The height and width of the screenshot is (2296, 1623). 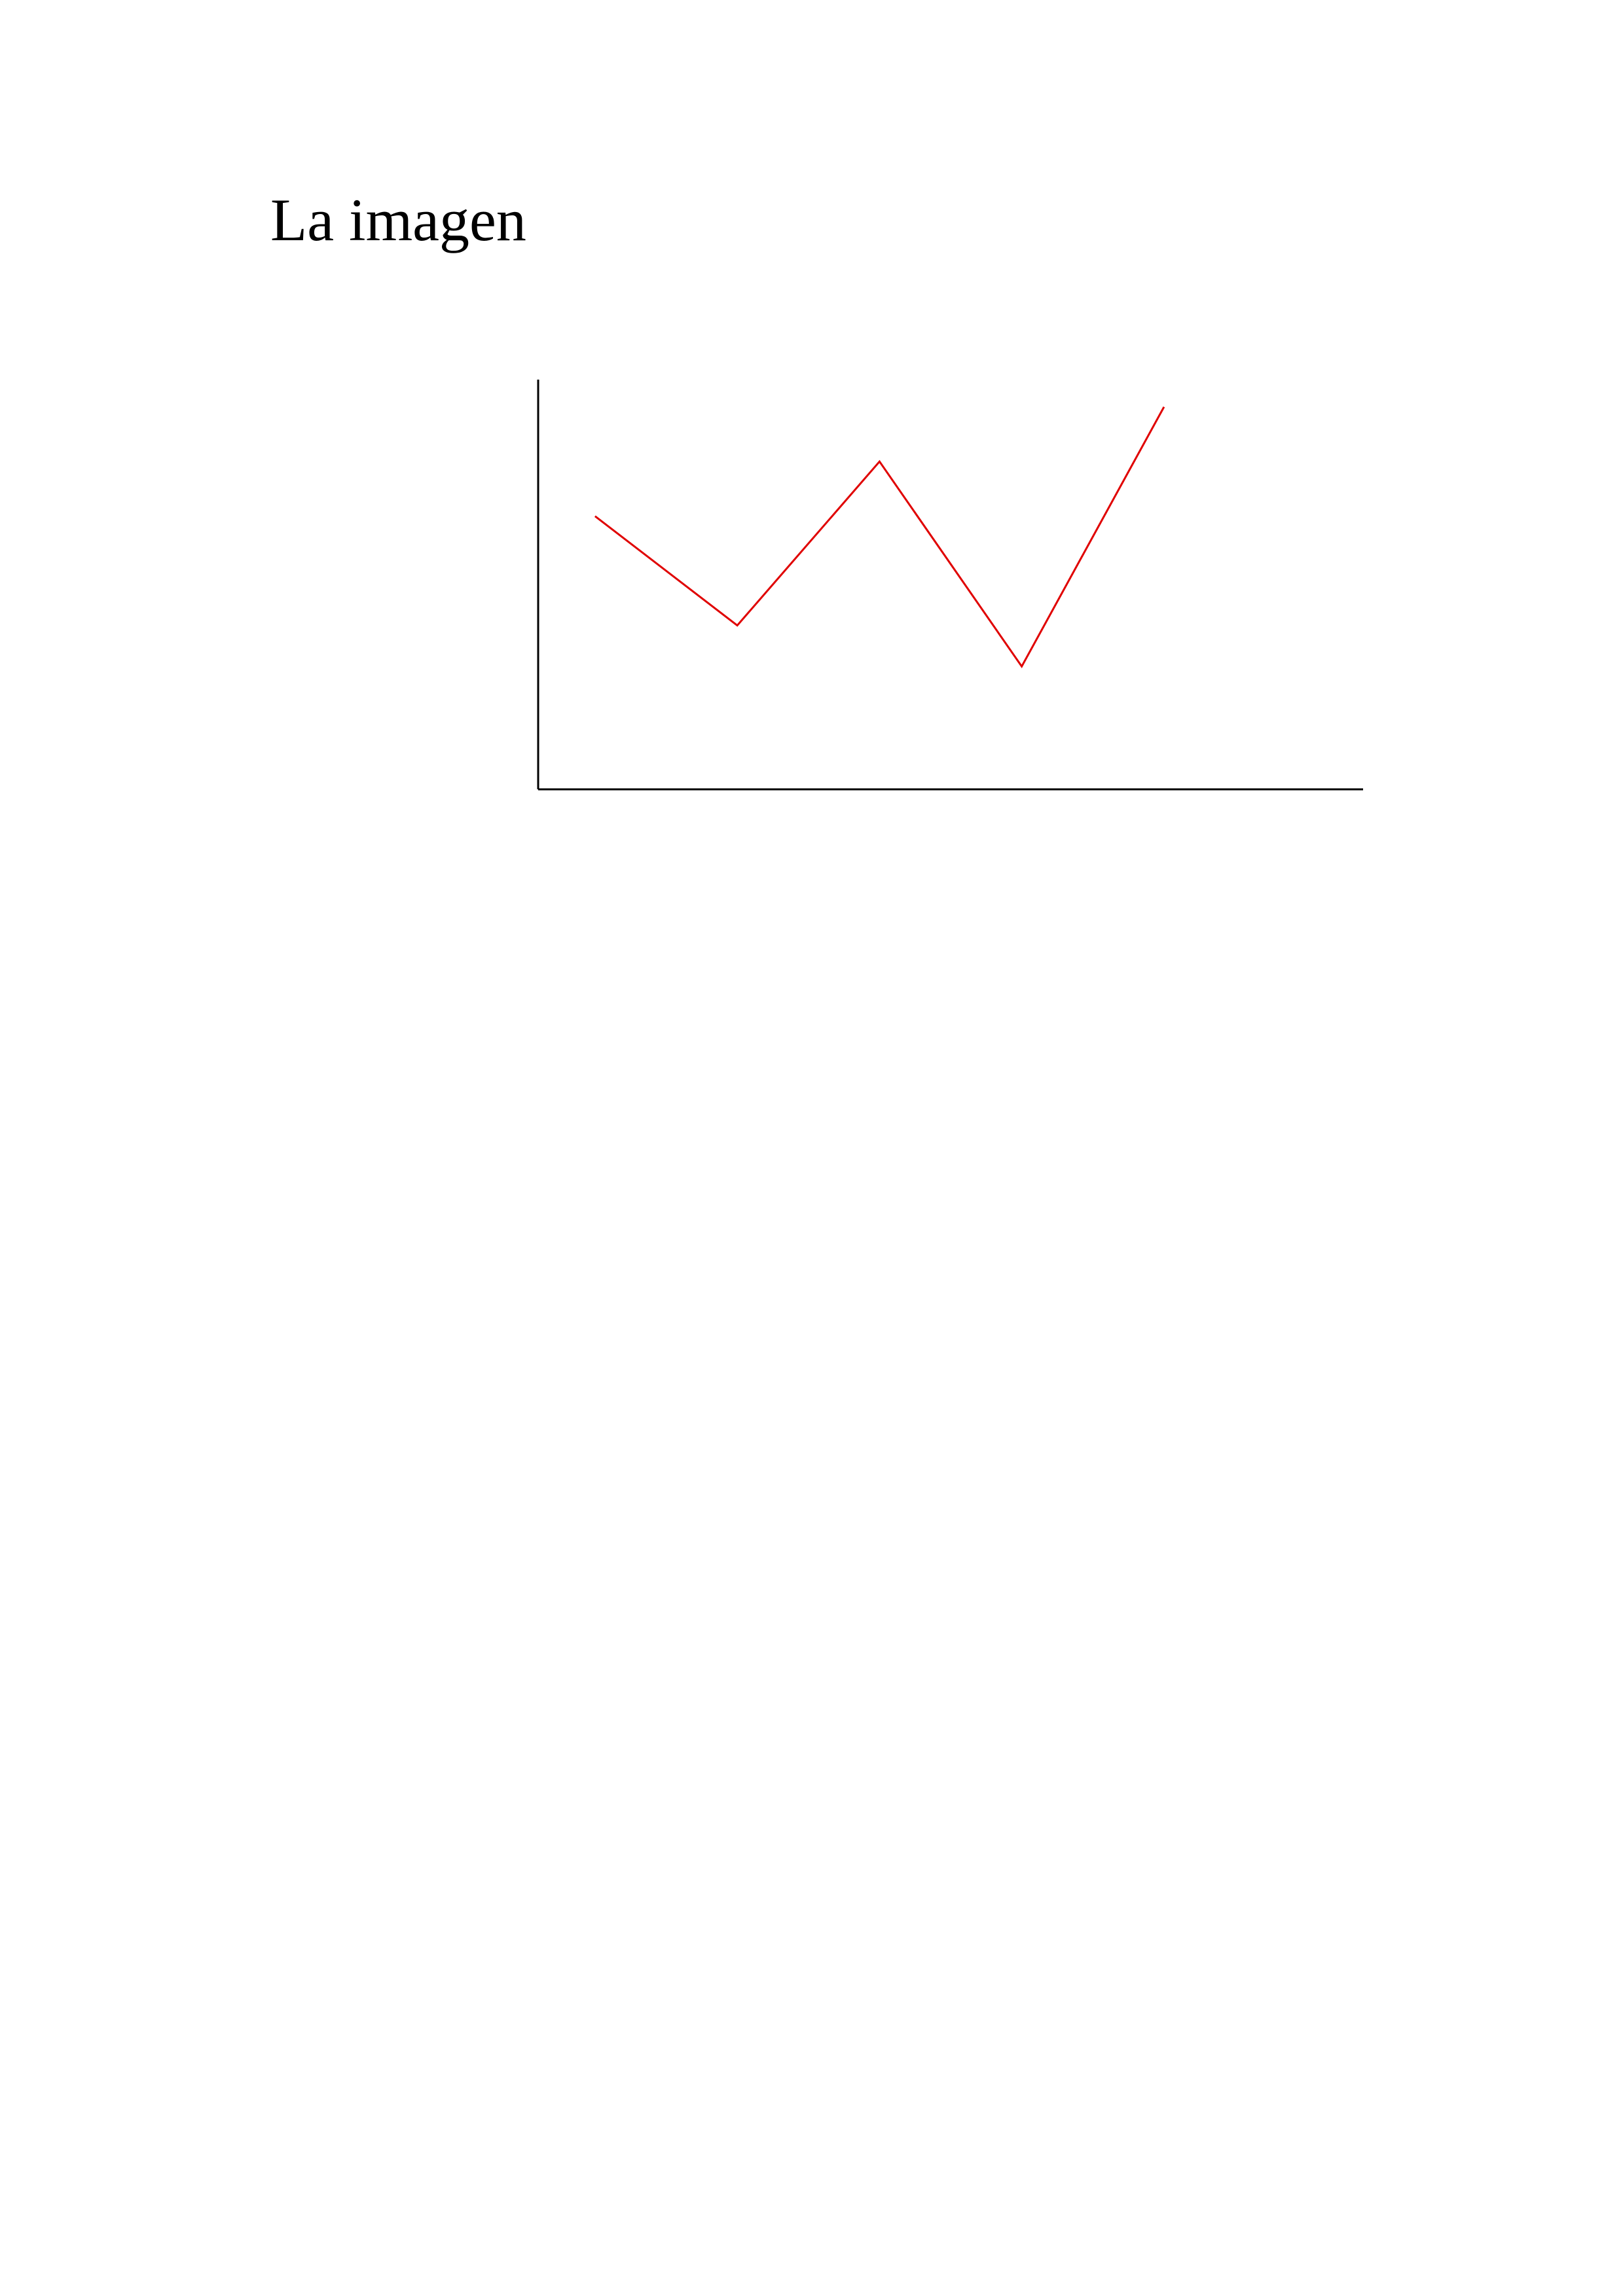 I want to click on line-chart, so click(x=950, y=585).